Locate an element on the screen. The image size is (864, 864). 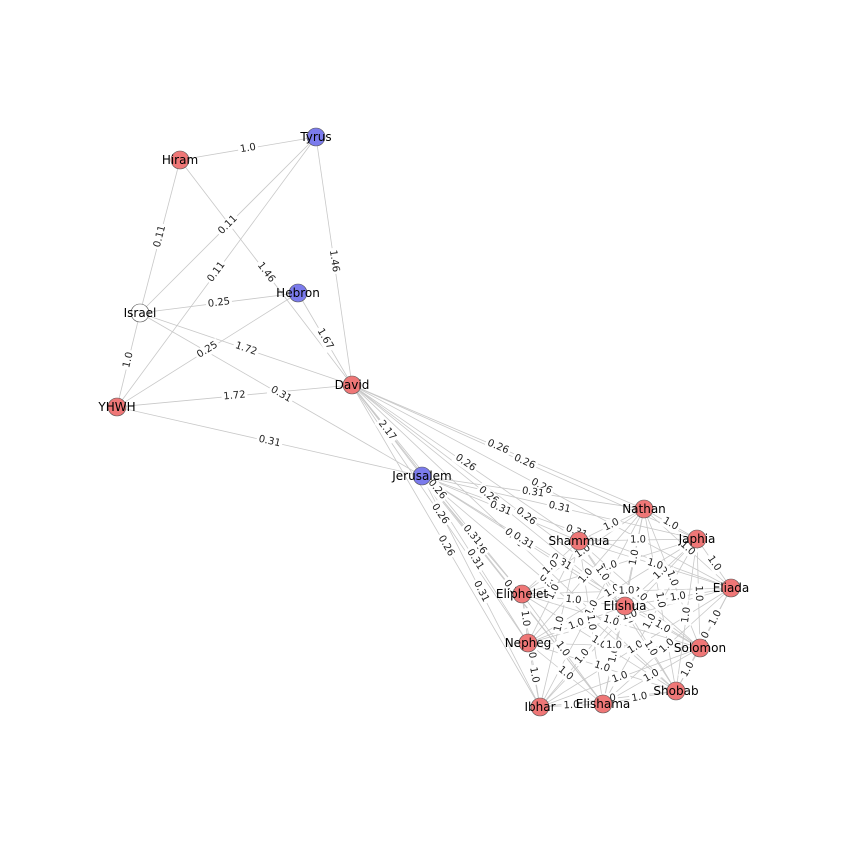
node-label: Hiram is located at coordinates (180, 160).